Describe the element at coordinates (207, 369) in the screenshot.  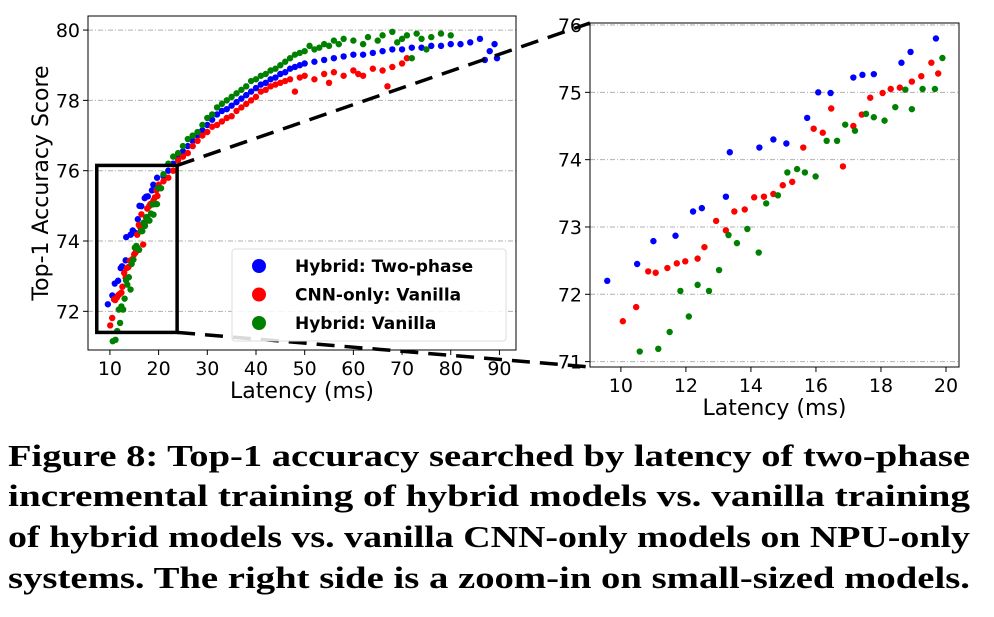
I see `x-tick-label: 30` at that location.